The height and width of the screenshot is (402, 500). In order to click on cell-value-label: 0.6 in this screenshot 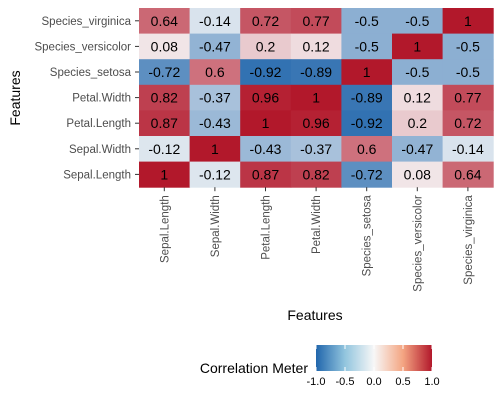, I will do `click(367, 149)`.